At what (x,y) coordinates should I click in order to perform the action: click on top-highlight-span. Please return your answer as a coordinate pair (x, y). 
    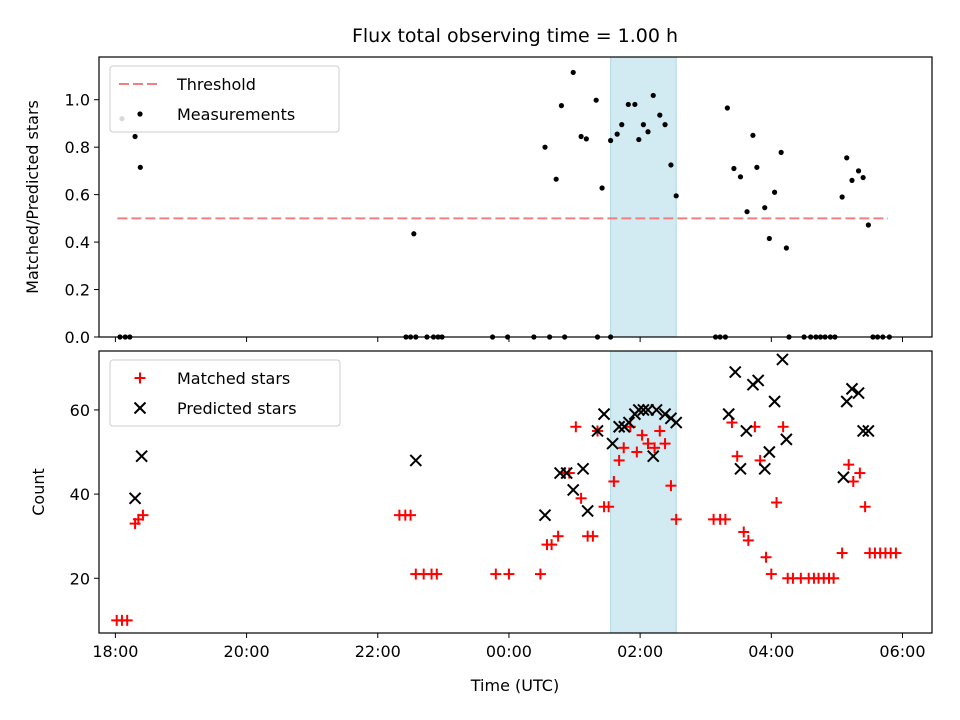
    Looking at the image, I should click on (643, 197).